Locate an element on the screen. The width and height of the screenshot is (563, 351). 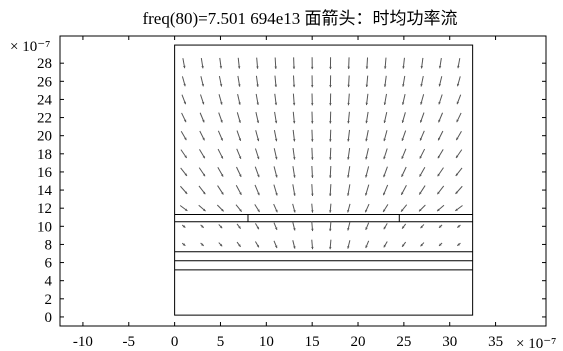
x-tick-label: 5 is located at coordinates (221, 342).